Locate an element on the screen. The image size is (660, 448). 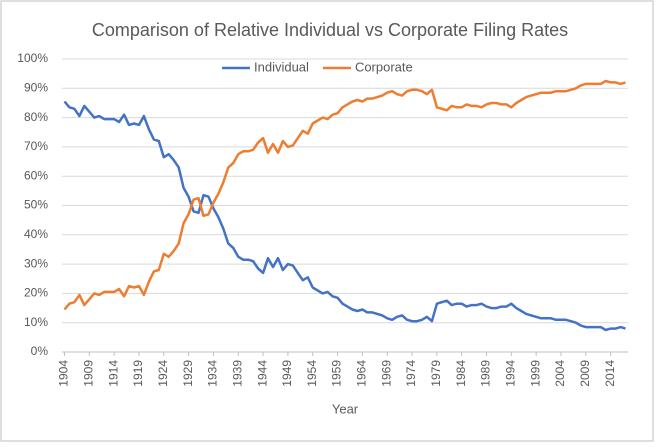
x-tick-label: 1944 is located at coordinates (262, 373).